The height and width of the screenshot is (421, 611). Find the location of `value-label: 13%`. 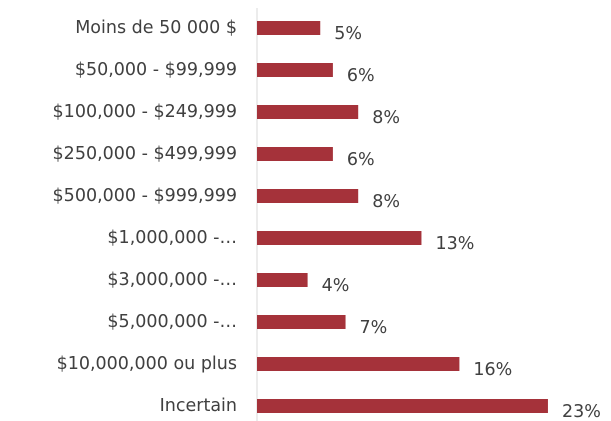

value-label: 13% is located at coordinates (454, 244).